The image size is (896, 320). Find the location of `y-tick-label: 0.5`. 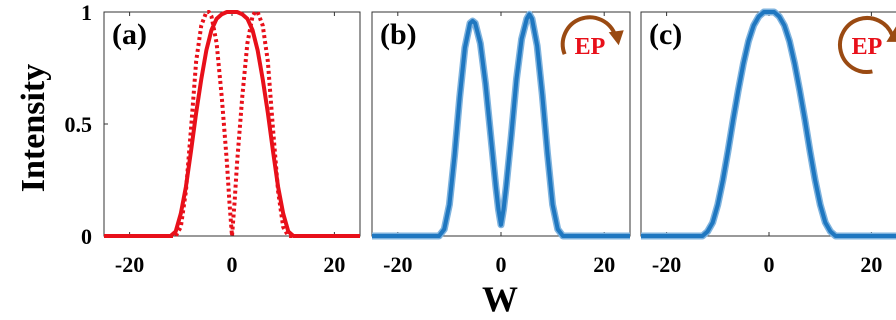

y-tick-label: 0.5 is located at coordinates (79, 124).